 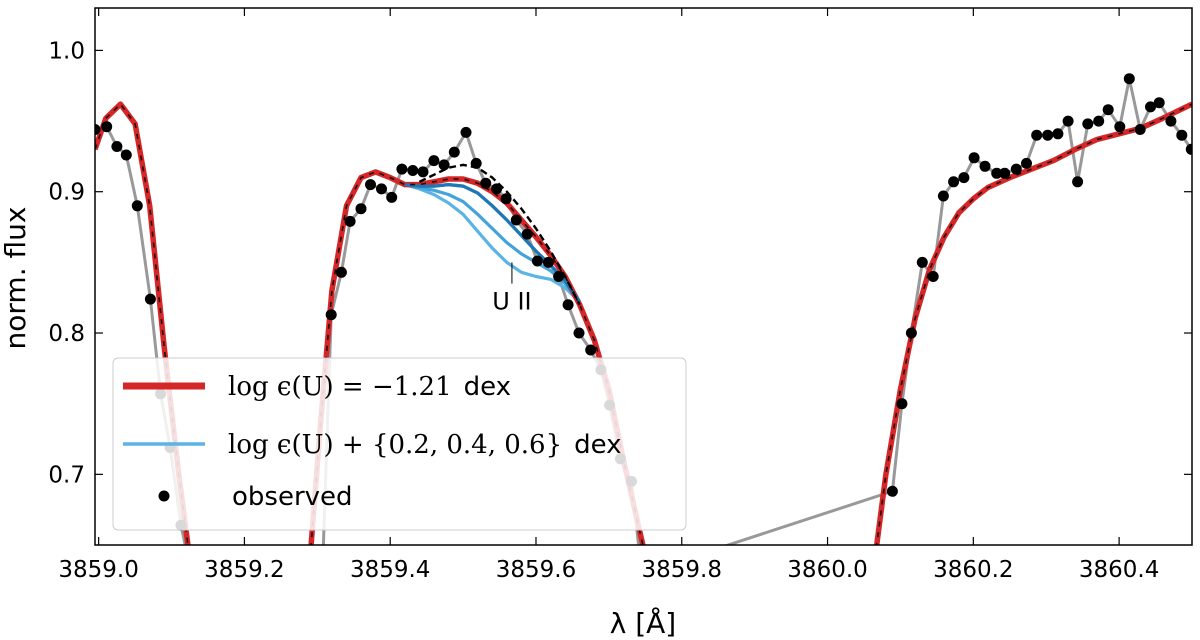 What do you see at coordinates (66, 51) in the screenshot?
I see `y-tick-label: 1.0` at bounding box center [66, 51].